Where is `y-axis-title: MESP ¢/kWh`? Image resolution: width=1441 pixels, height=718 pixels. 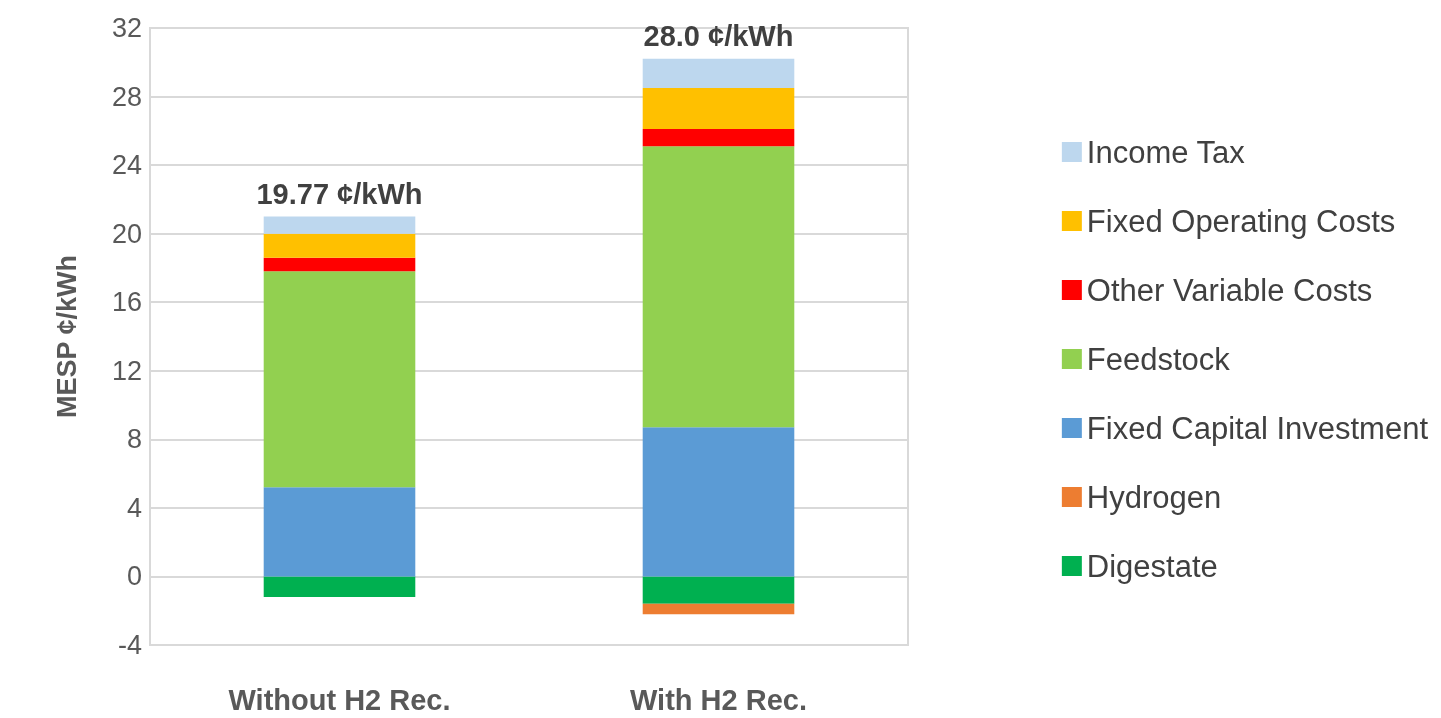
y-axis-title: MESP ¢/kWh is located at coordinates (66, 336).